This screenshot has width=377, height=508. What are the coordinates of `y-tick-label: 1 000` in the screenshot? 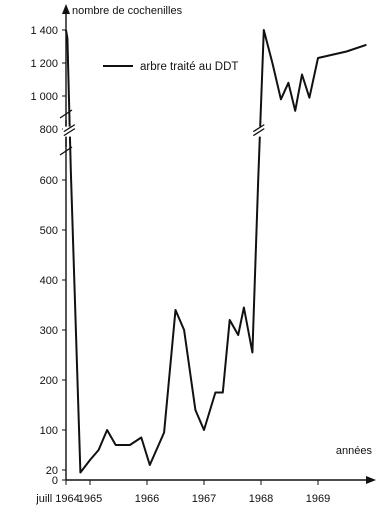 It's located at (44, 97).